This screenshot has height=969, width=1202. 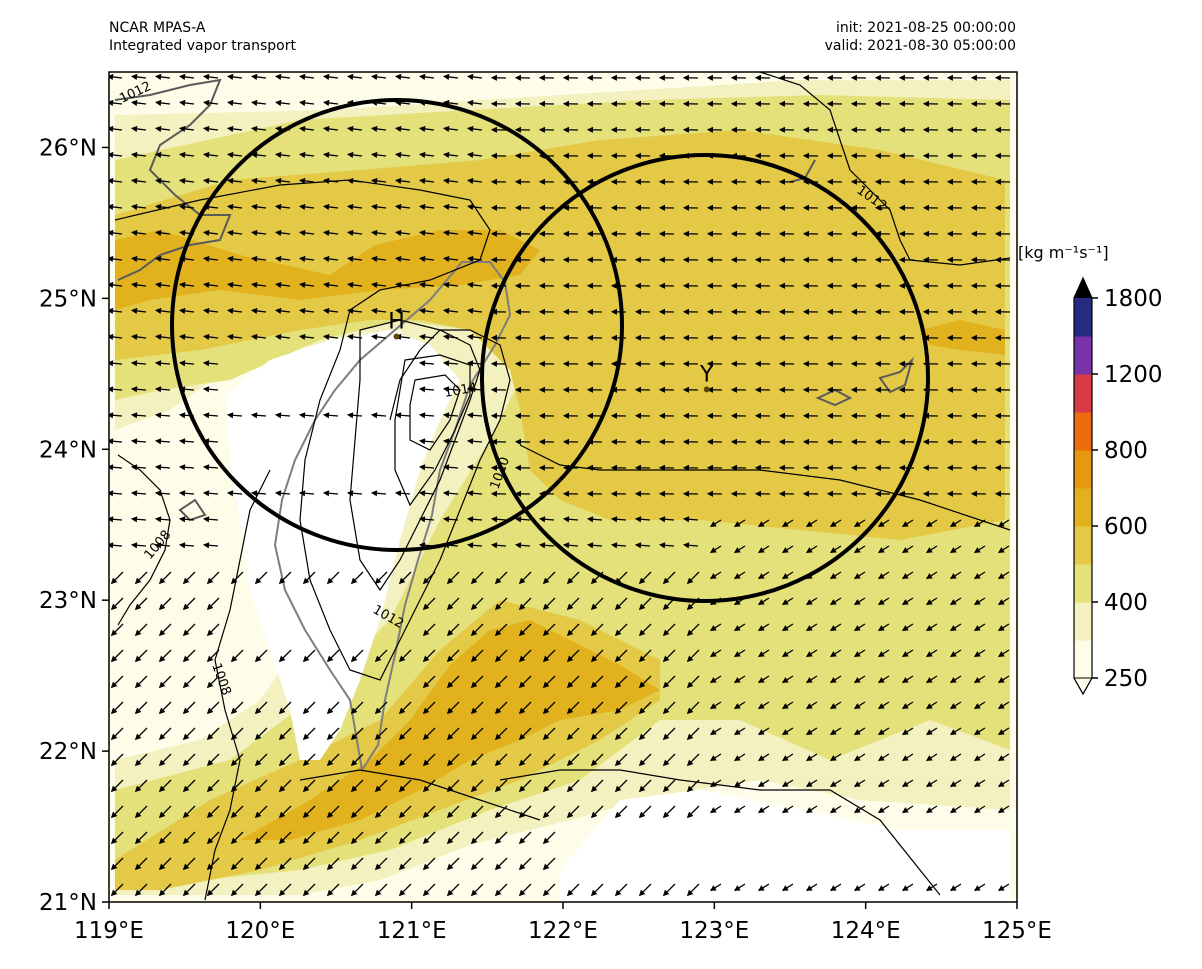 I want to click on colorbar-tick-label: 600, so click(x=1126, y=527).